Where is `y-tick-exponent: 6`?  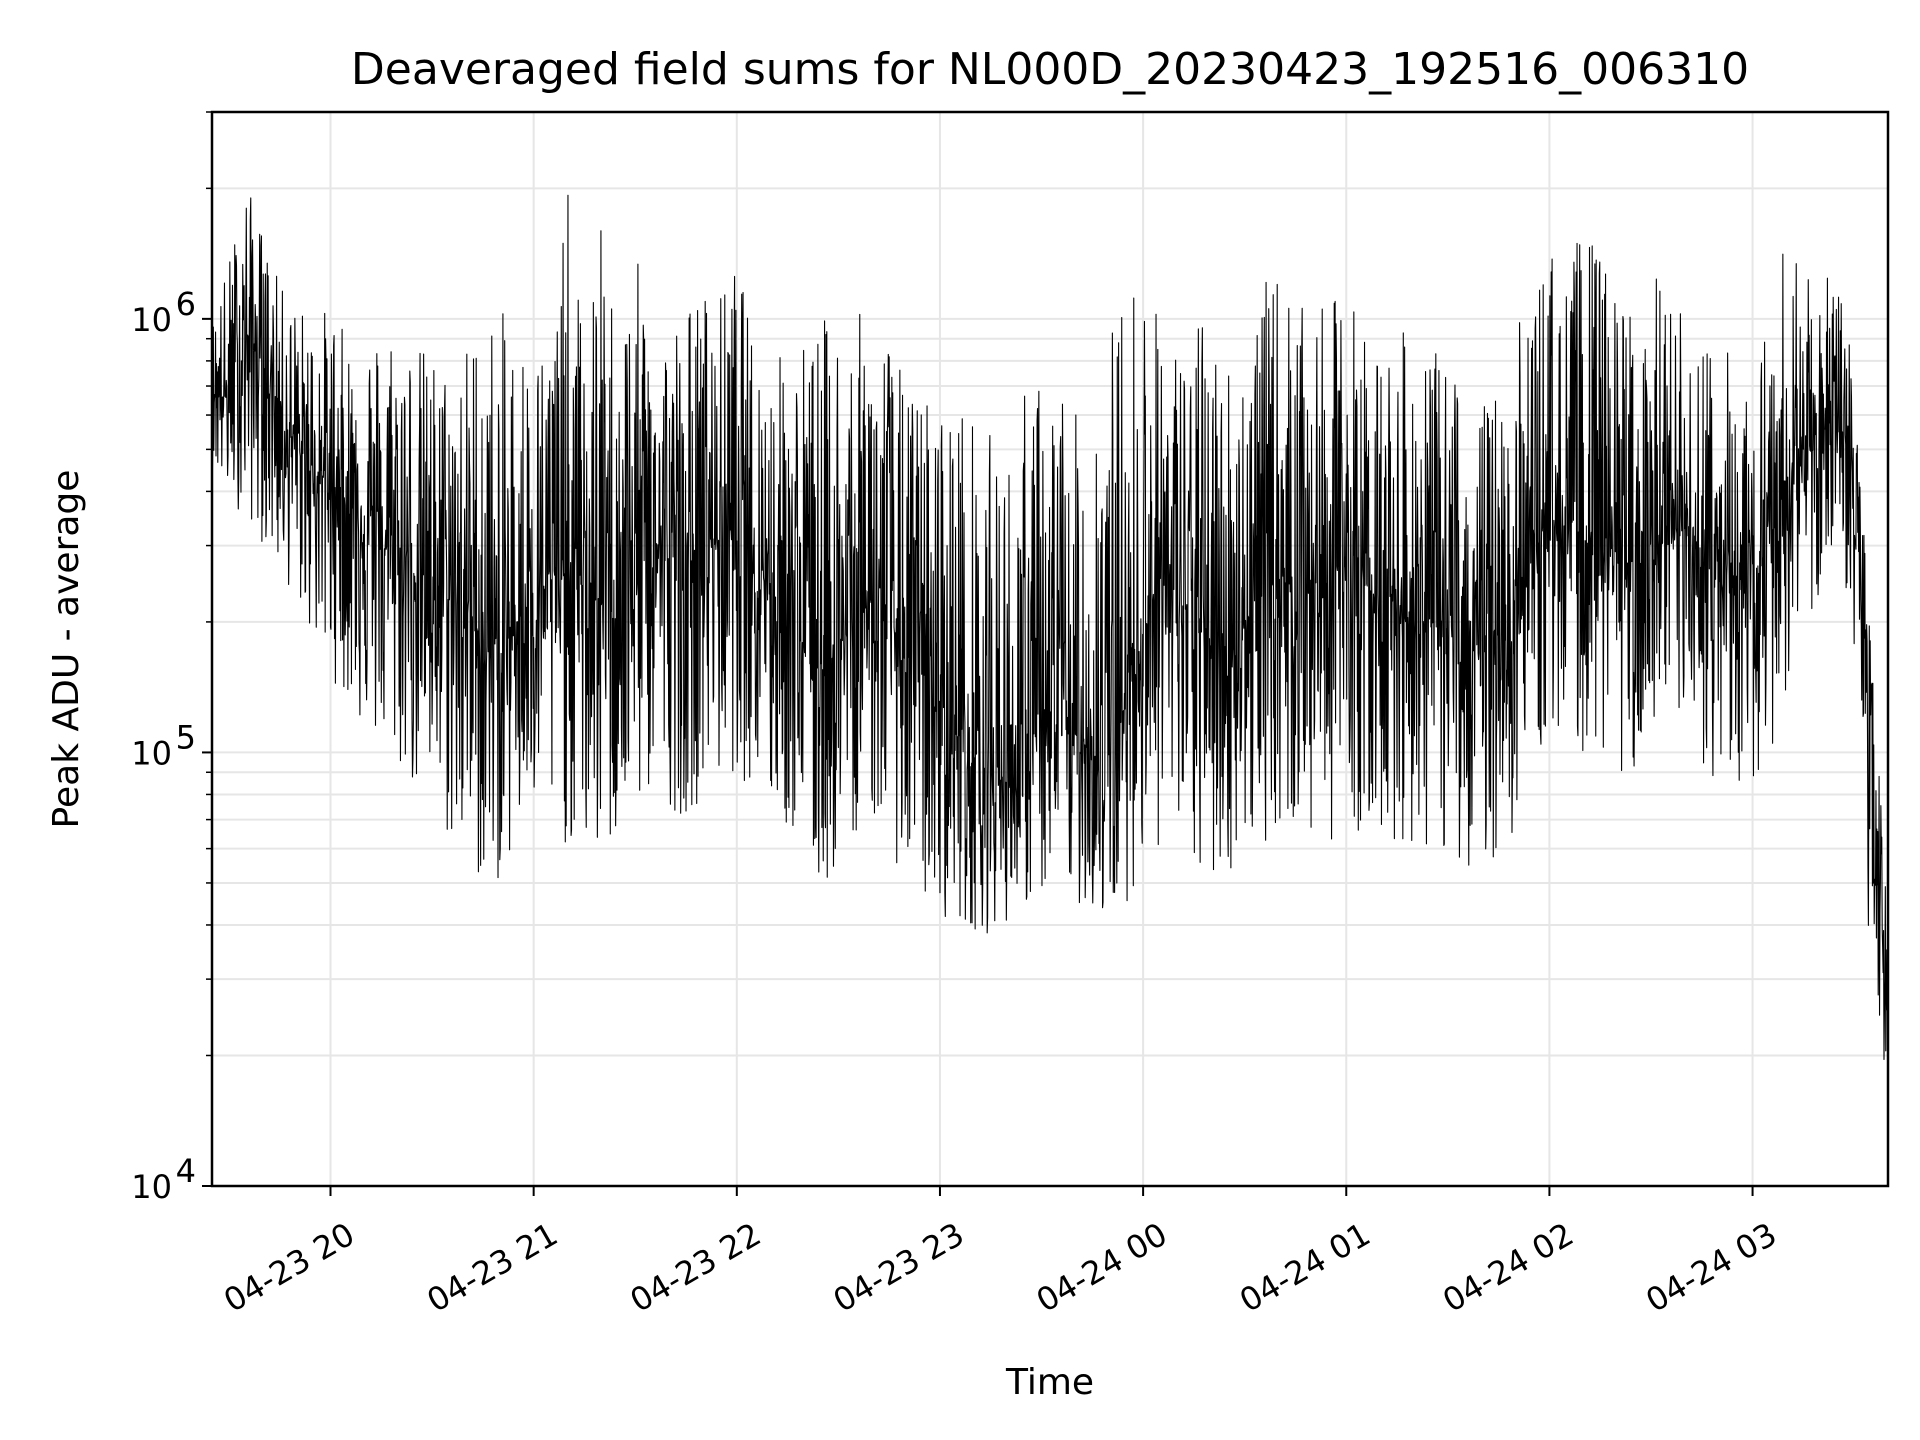 y-tick-exponent: 6 is located at coordinates (186, 304).